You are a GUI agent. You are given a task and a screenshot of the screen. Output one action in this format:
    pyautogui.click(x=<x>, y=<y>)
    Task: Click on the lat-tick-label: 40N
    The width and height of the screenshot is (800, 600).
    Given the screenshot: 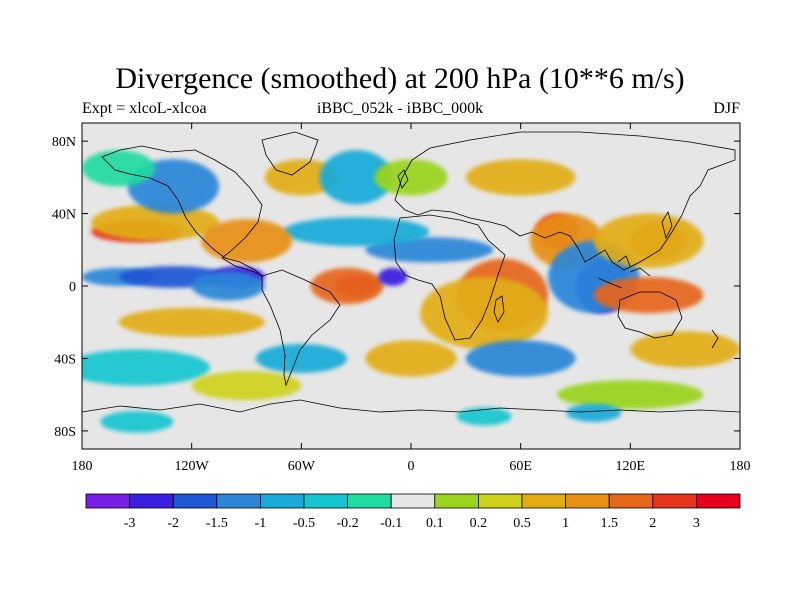 What is the action you would take?
    pyautogui.click(x=64, y=215)
    